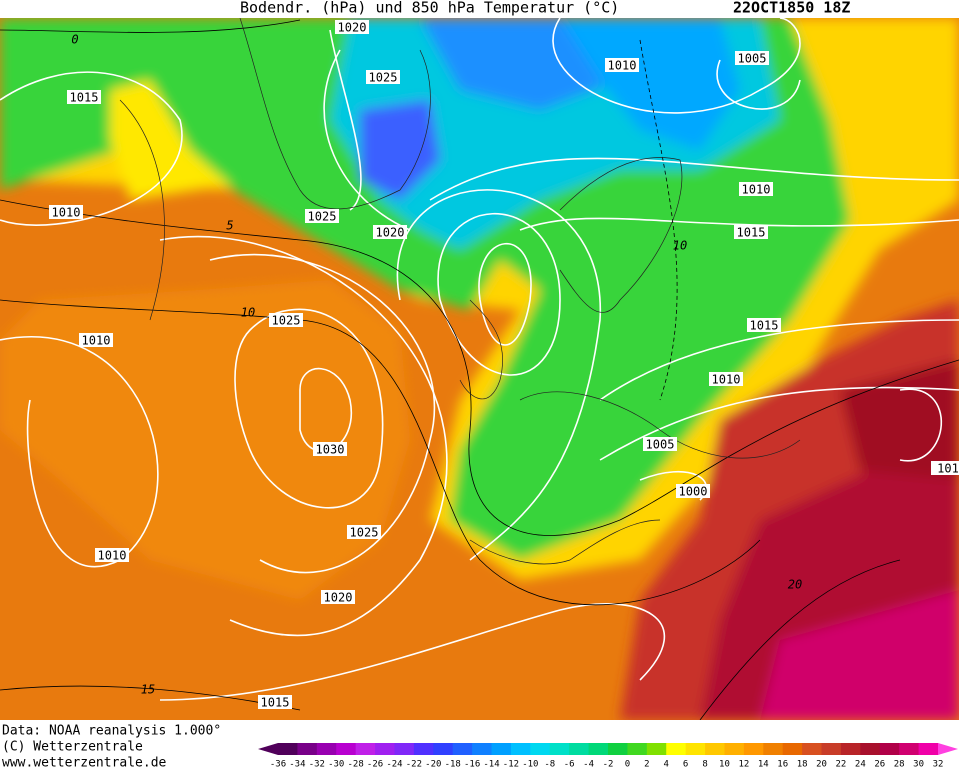 The height and width of the screenshot is (770, 959). What do you see at coordinates (148, 690) in the screenshot?
I see `isotherm-label: 15` at bounding box center [148, 690].